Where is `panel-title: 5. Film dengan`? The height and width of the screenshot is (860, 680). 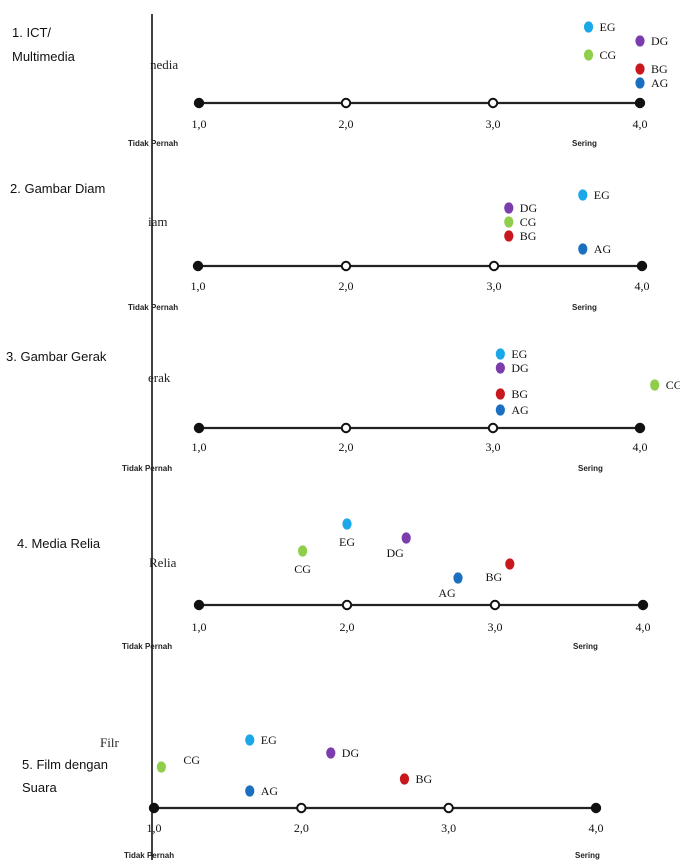 panel-title: 5. Film dengan is located at coordinates (65, 764).